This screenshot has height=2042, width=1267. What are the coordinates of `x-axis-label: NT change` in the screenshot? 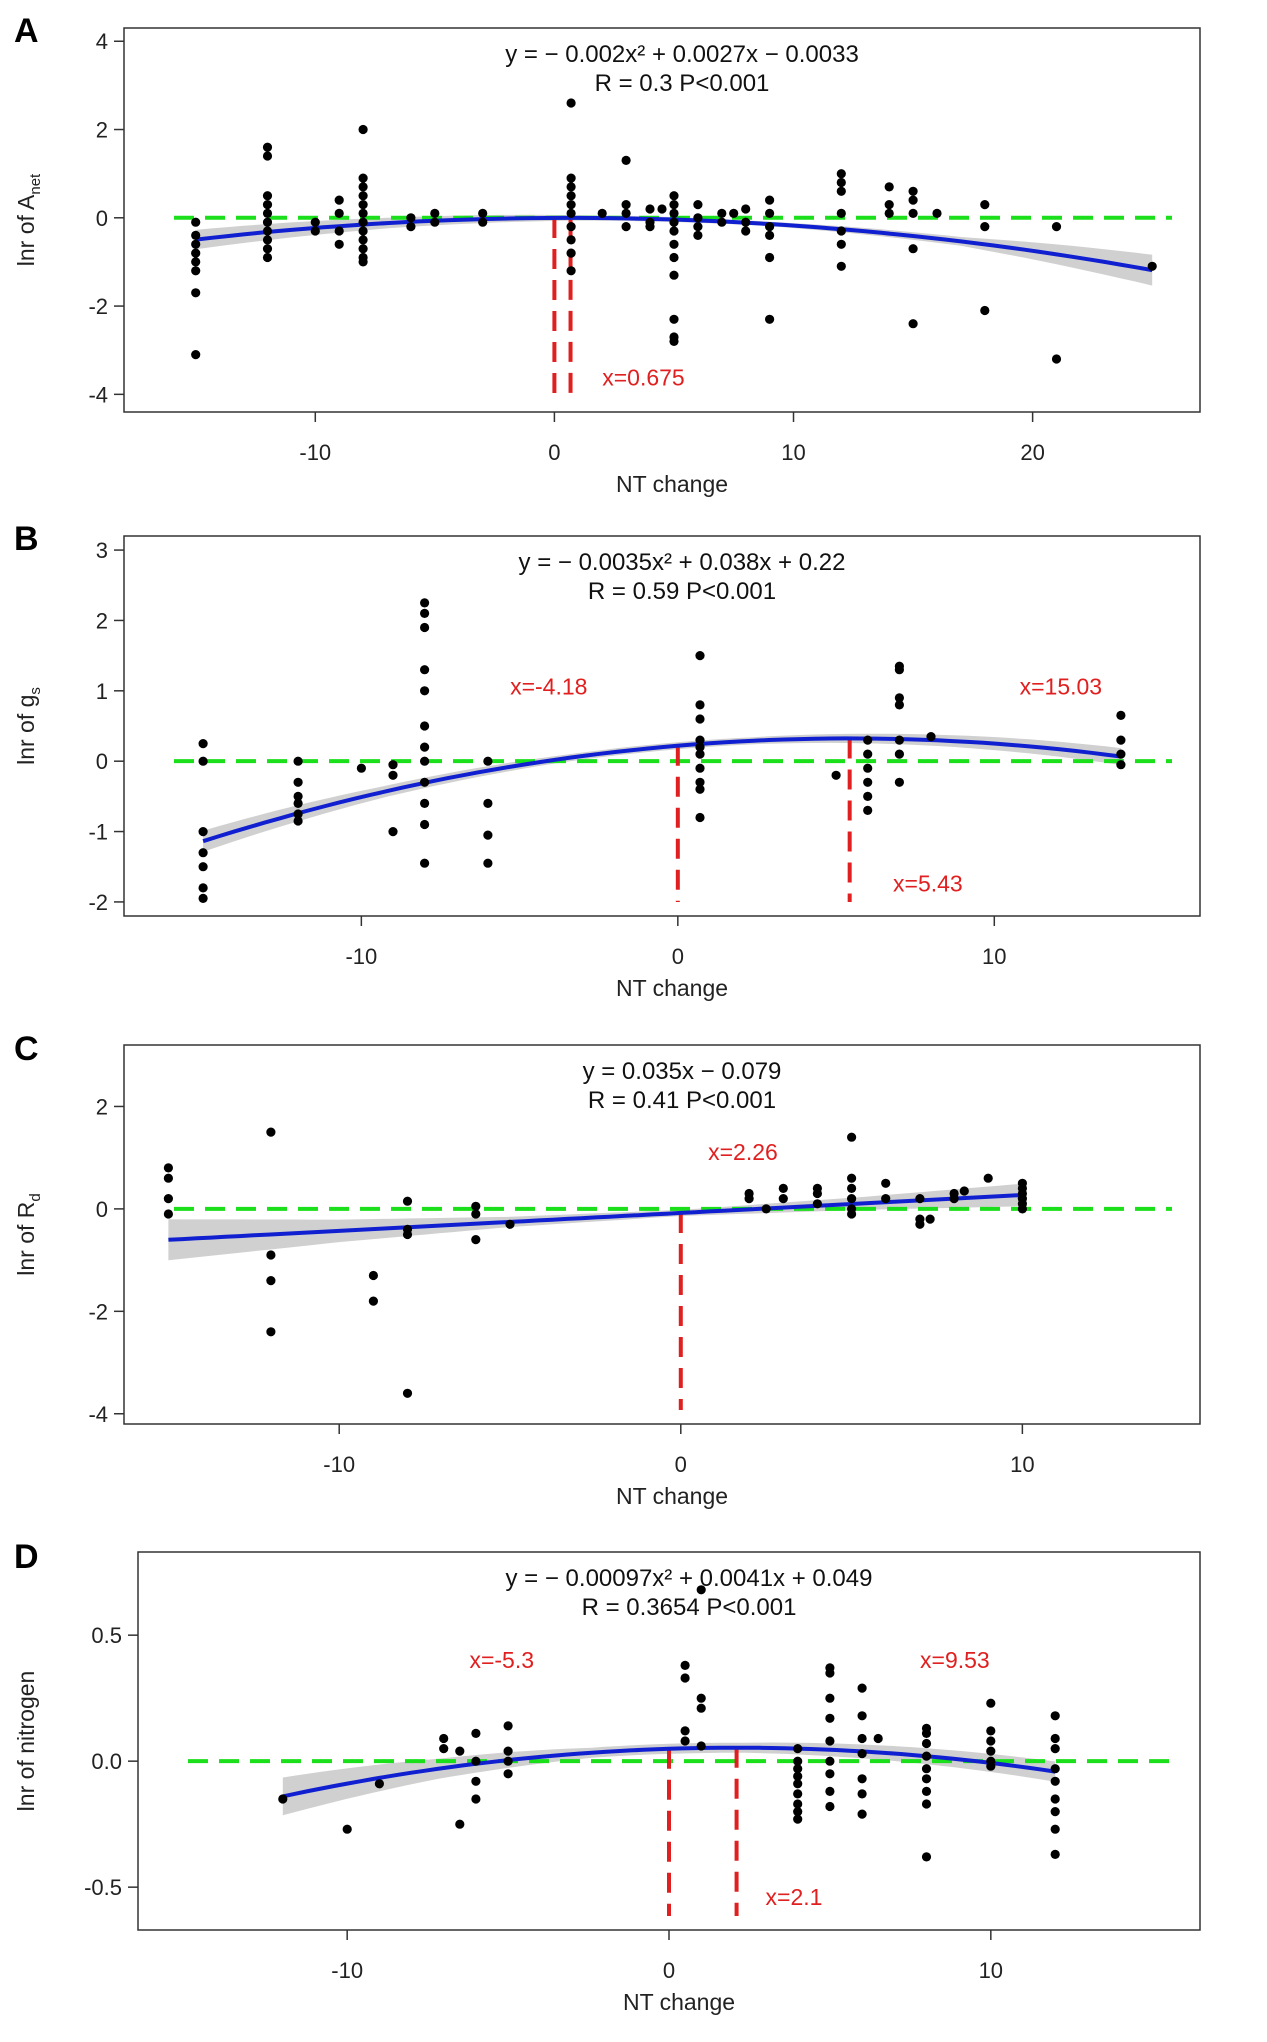 It's located at (679, 2002).